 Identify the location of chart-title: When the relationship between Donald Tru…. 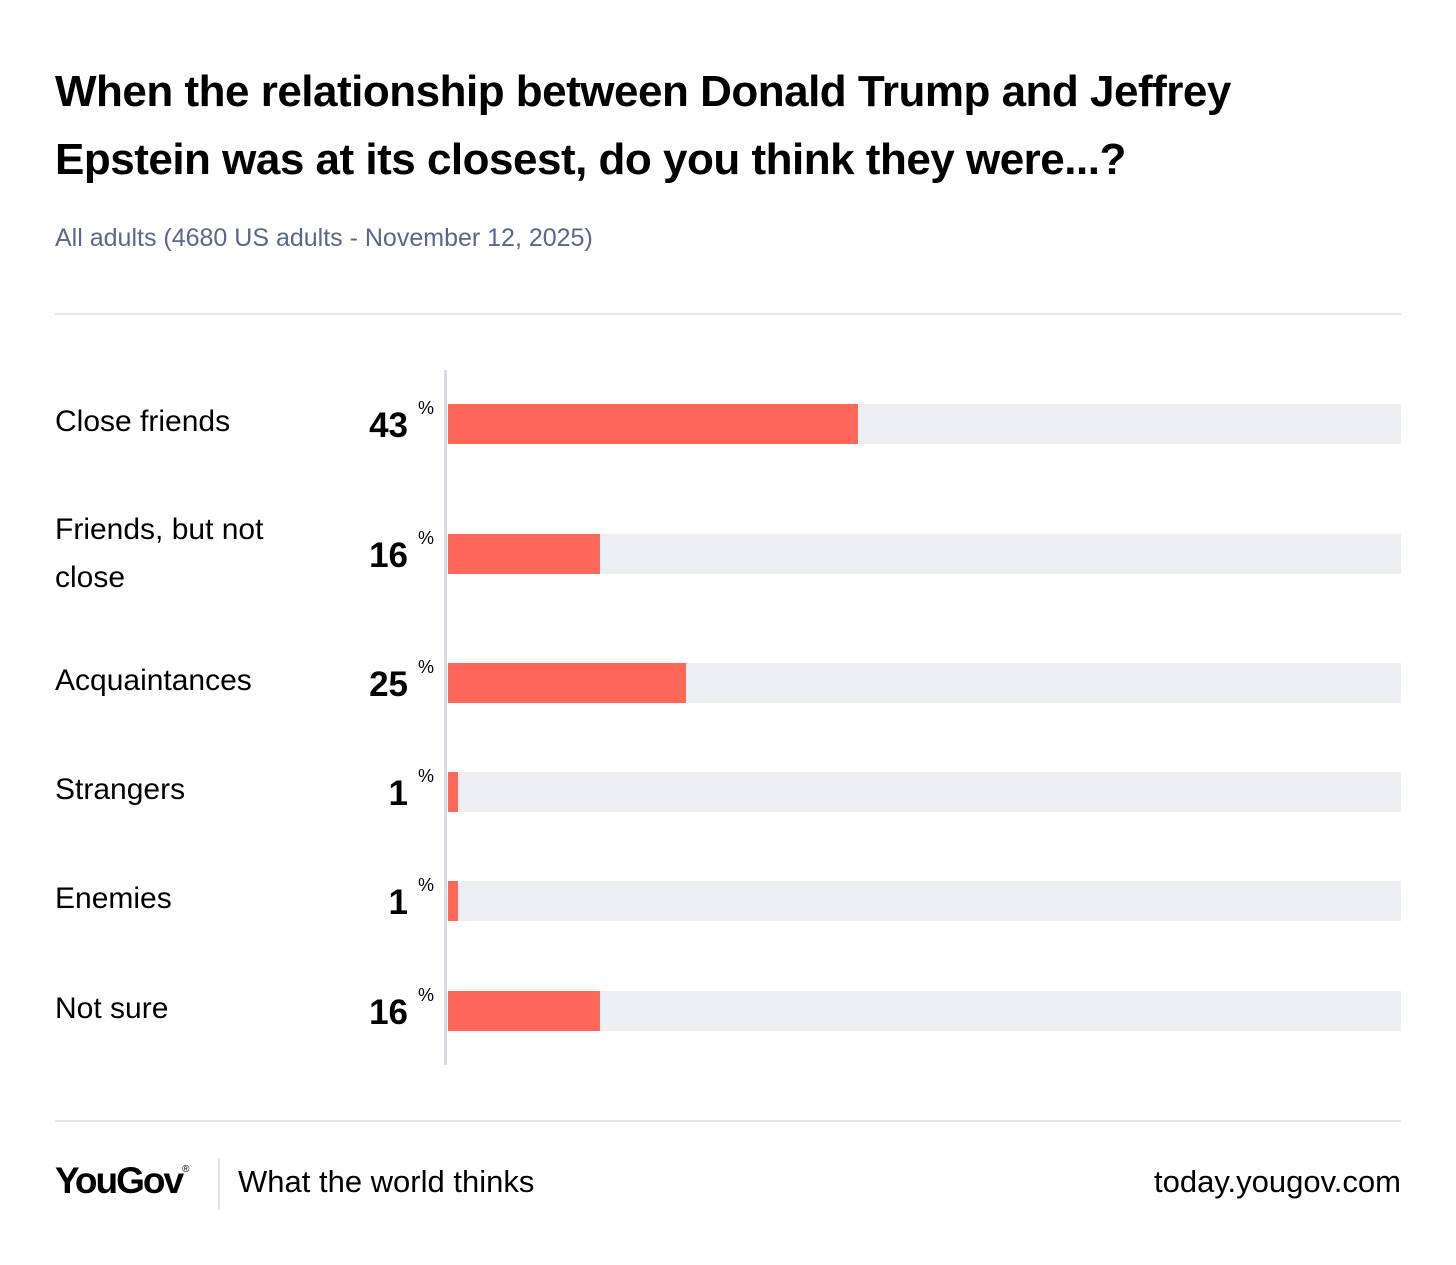
(643, 125).